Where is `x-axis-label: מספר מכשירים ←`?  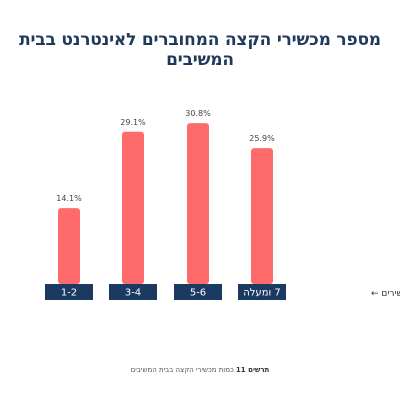 x-axis-label: מספר מכשירים ← is located at coordinates (385, 294).